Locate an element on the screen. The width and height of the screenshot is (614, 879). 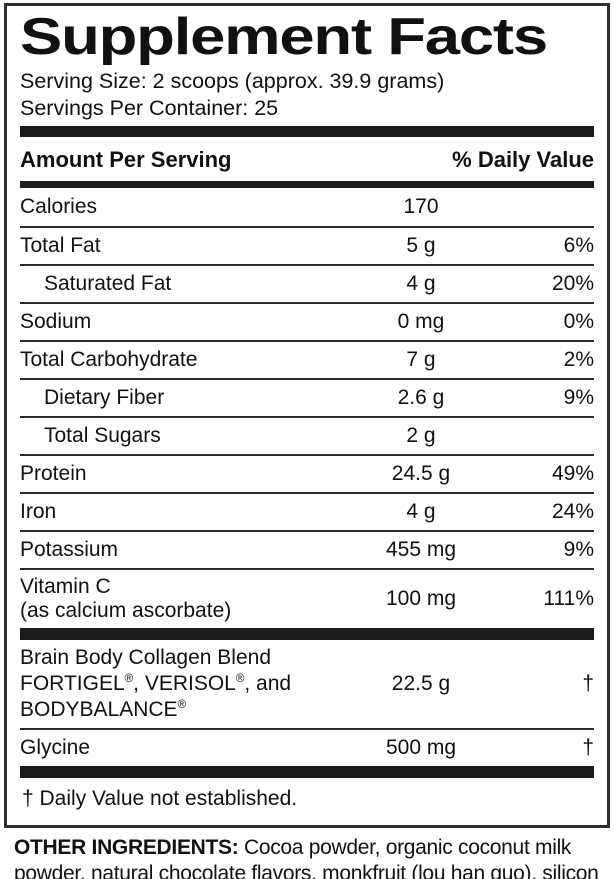
nutrient-name: Calories is located at coordinates (59, 206).